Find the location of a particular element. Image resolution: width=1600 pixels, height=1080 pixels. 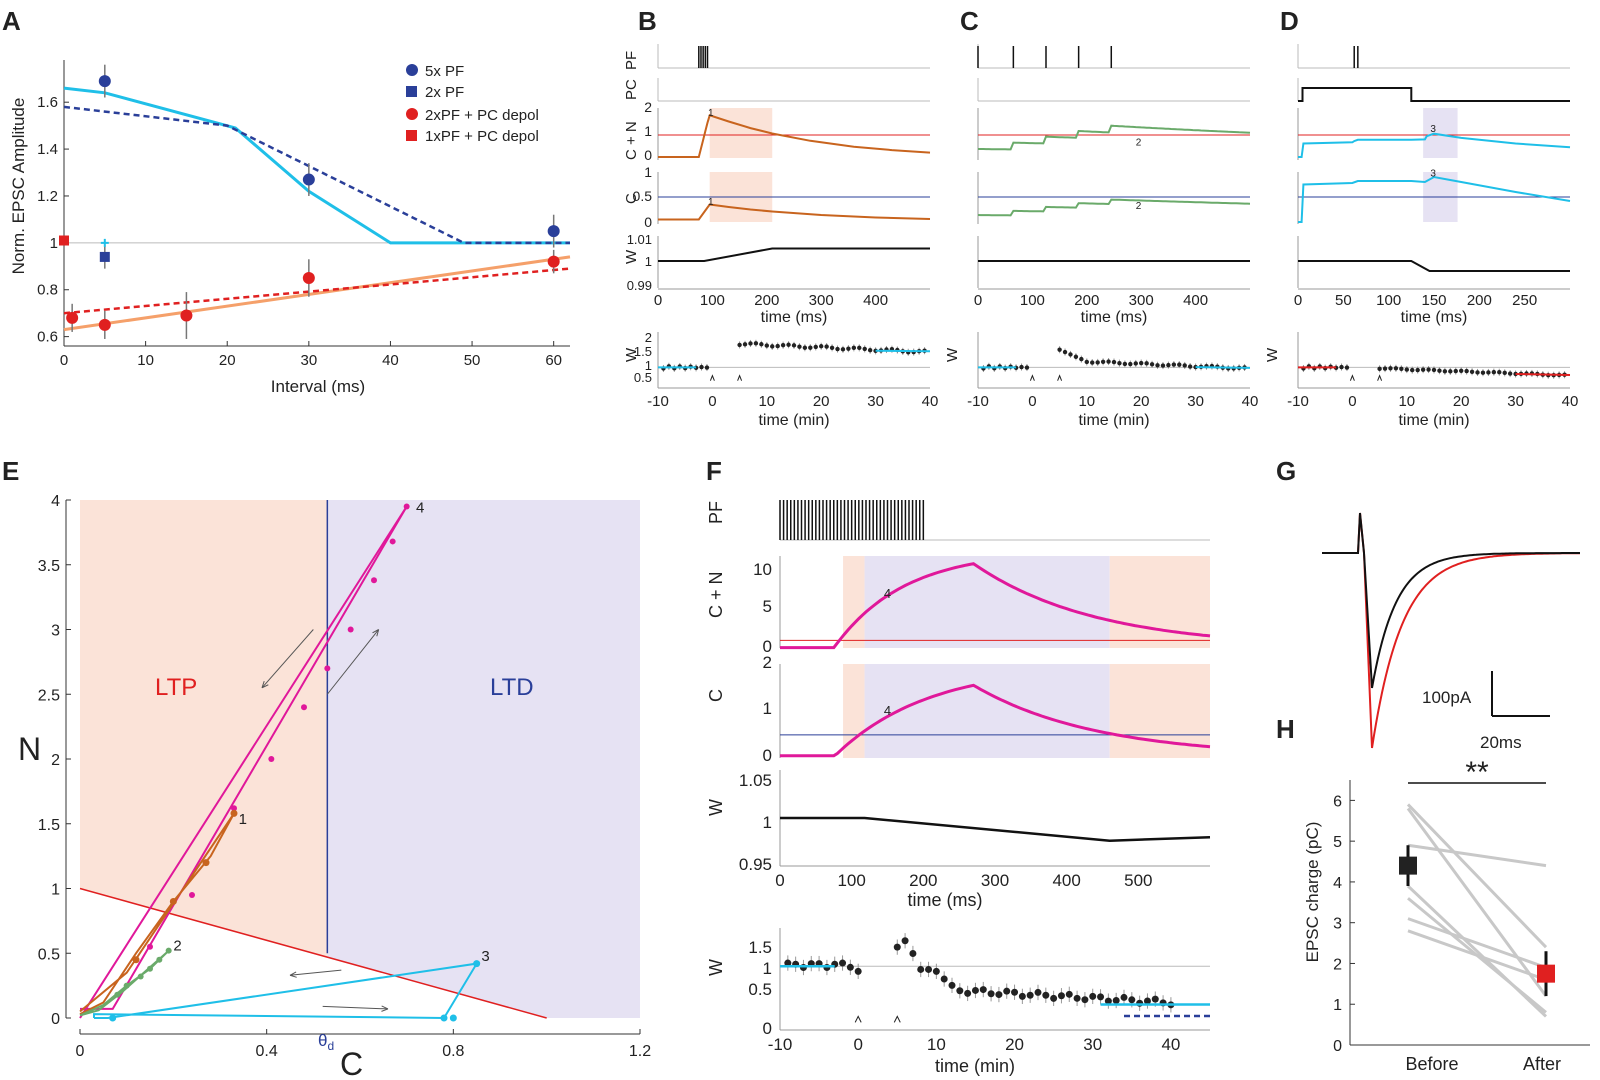

x-tick-label: 250 is located at coordinates (1524, 300).